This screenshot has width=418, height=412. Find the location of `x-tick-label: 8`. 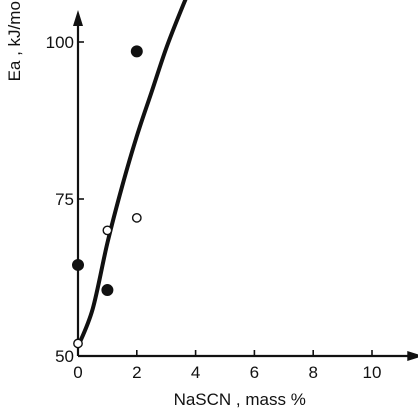

x-tick-label: 8 is located at coordinates (312, 372).